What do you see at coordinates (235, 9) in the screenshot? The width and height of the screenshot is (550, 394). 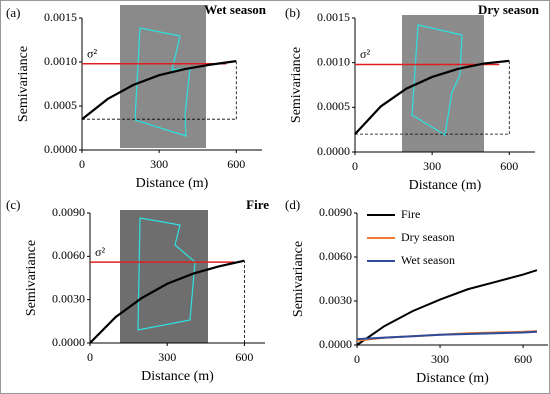 I see `panel-title: Wet season` at bounding box center [235, 9].